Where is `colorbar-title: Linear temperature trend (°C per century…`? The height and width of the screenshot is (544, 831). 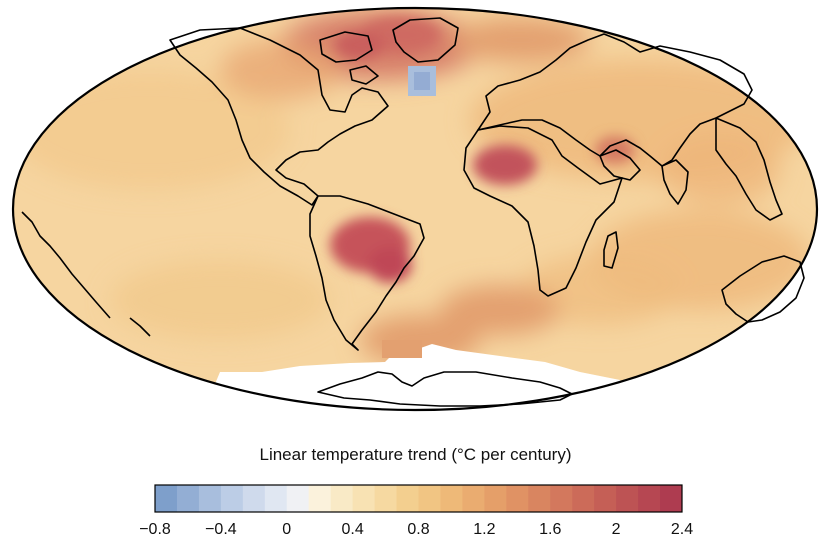 colorbar-title: Linear temperature trend (°C per century… is located at coordinates (415, 454).